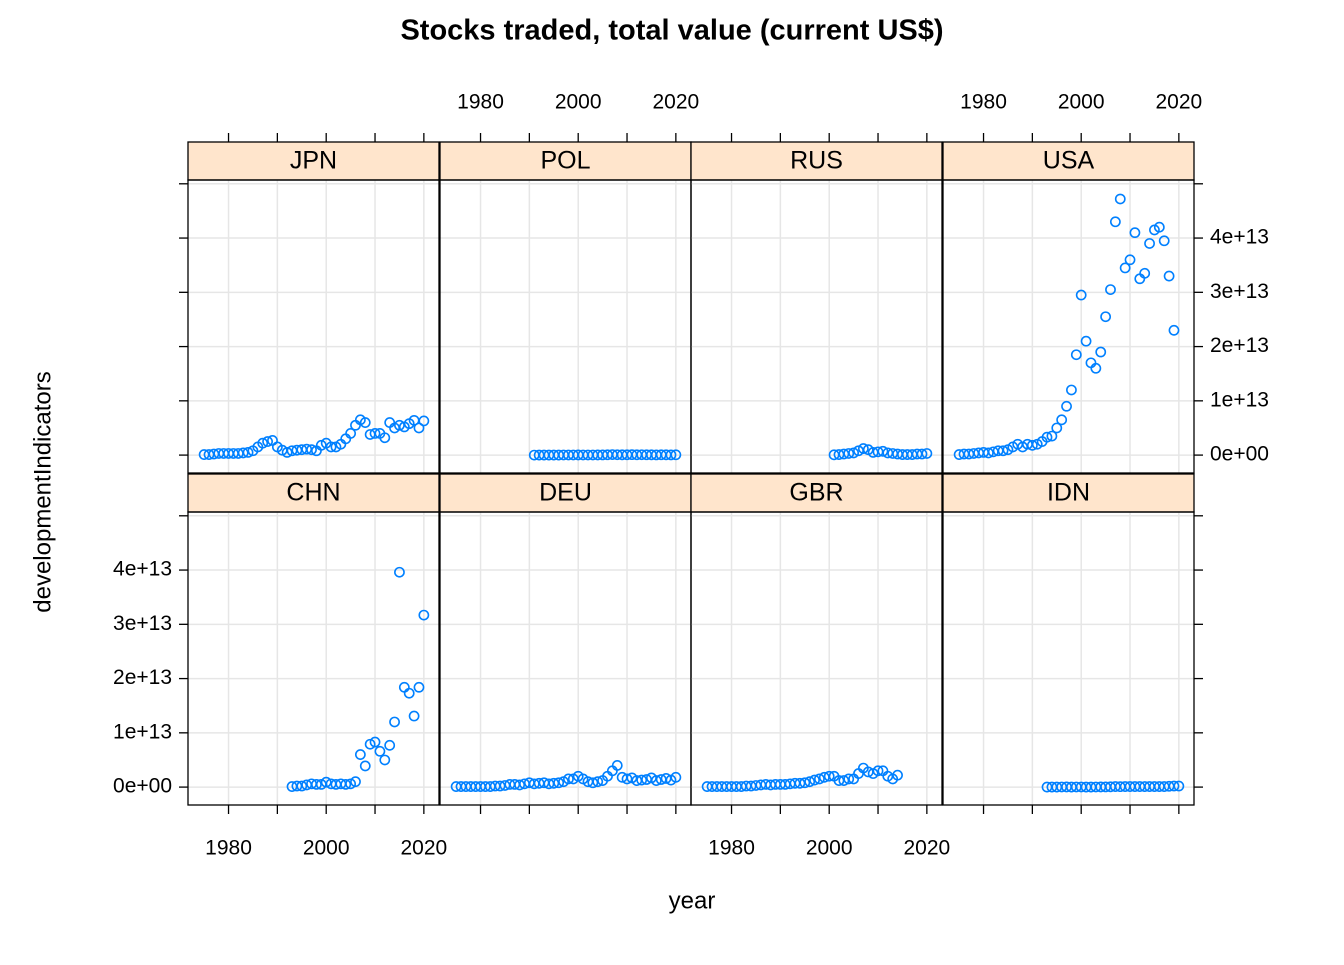  Describe the element at coordinates (565, 493) in the screenshot. I see `strip-label: DEU` at that location.